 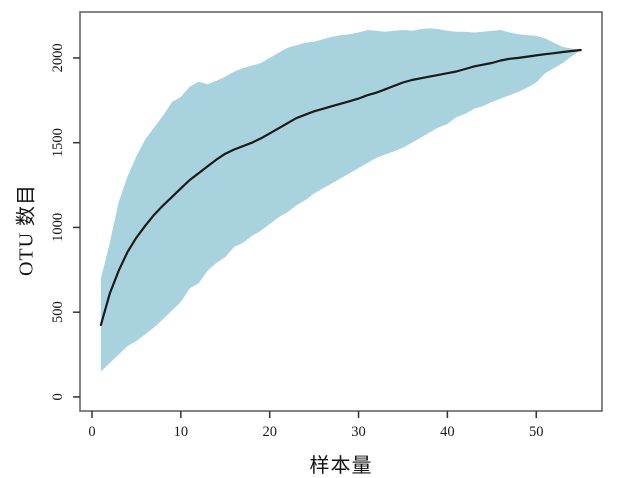 What do you see at coordinates (26, 230) in the screenshot?
I see `y-axis-title: OTU 数目` at bounding box center [26, 230].